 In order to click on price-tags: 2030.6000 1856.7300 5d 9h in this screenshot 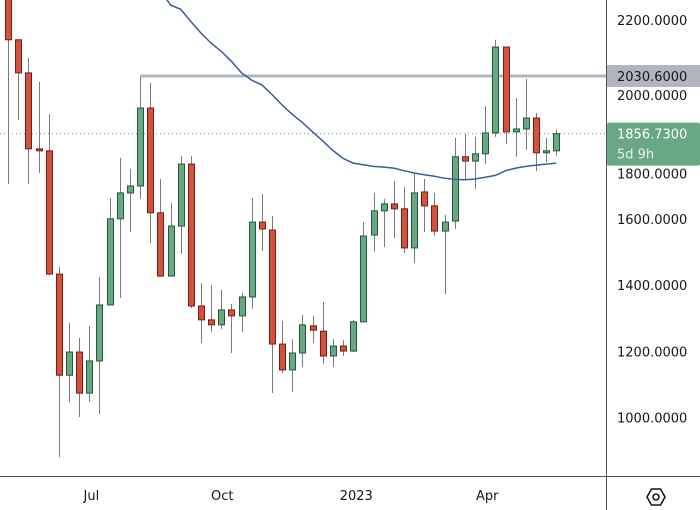, I will do `click(653, 115)`.